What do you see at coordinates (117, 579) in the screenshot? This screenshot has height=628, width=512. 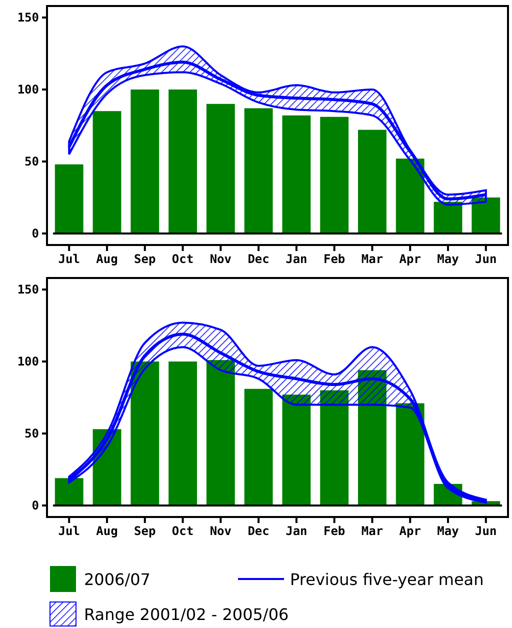 I see `legend-label: 2006/07` at bounding box center [117, 579].